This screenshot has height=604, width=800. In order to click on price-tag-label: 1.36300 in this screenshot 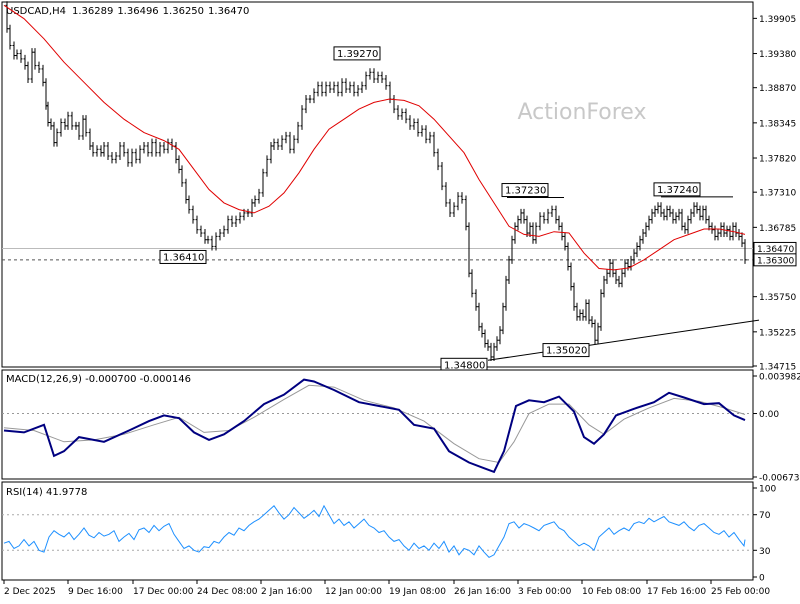, I will do `click(775, 261)`.